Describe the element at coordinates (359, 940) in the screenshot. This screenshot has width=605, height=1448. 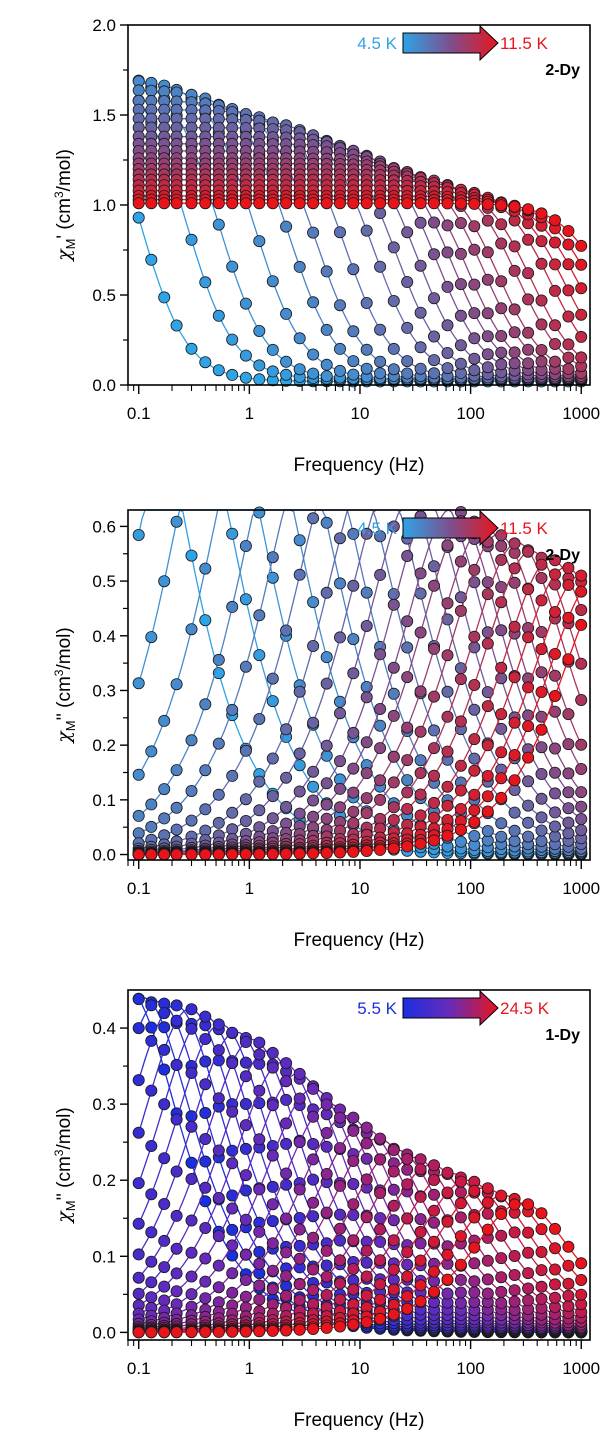
I see `x-axis-title: Frequency (Hz)` at that location.